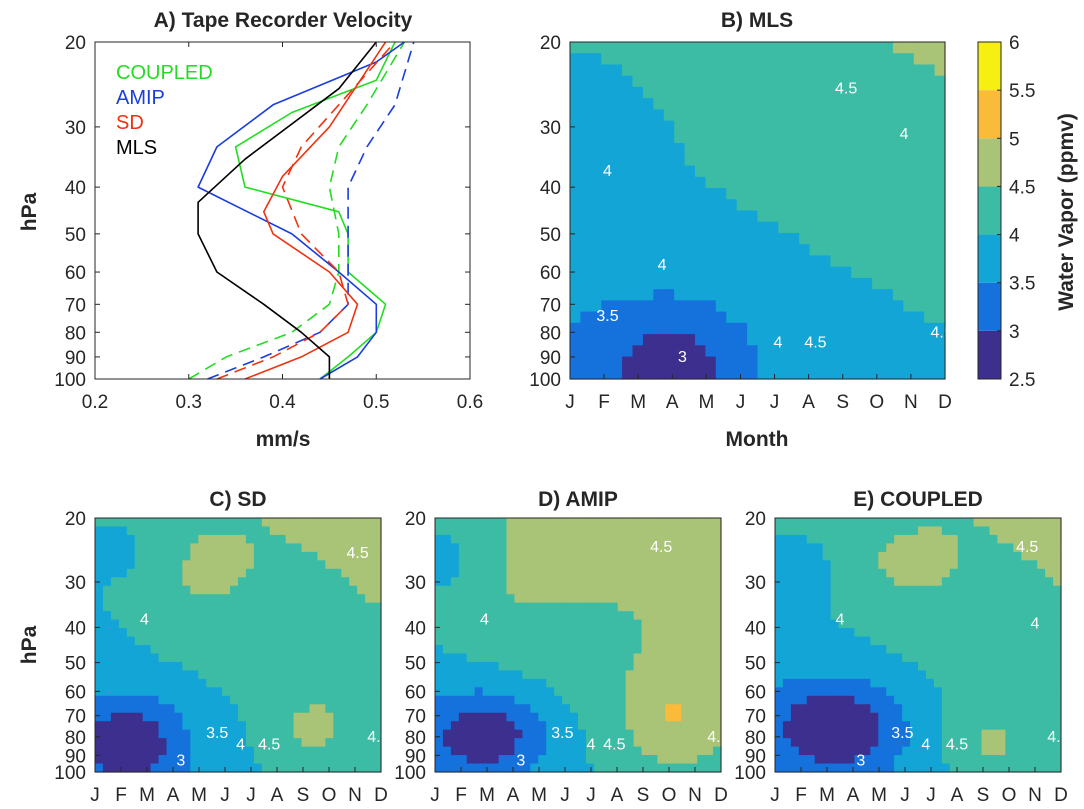 The width and height of the screenshot is (1084, 809). Describe the element at coordinates (1022, 284) in the screenshot. I see `colorbar-tick-label: 3.5` at that location.